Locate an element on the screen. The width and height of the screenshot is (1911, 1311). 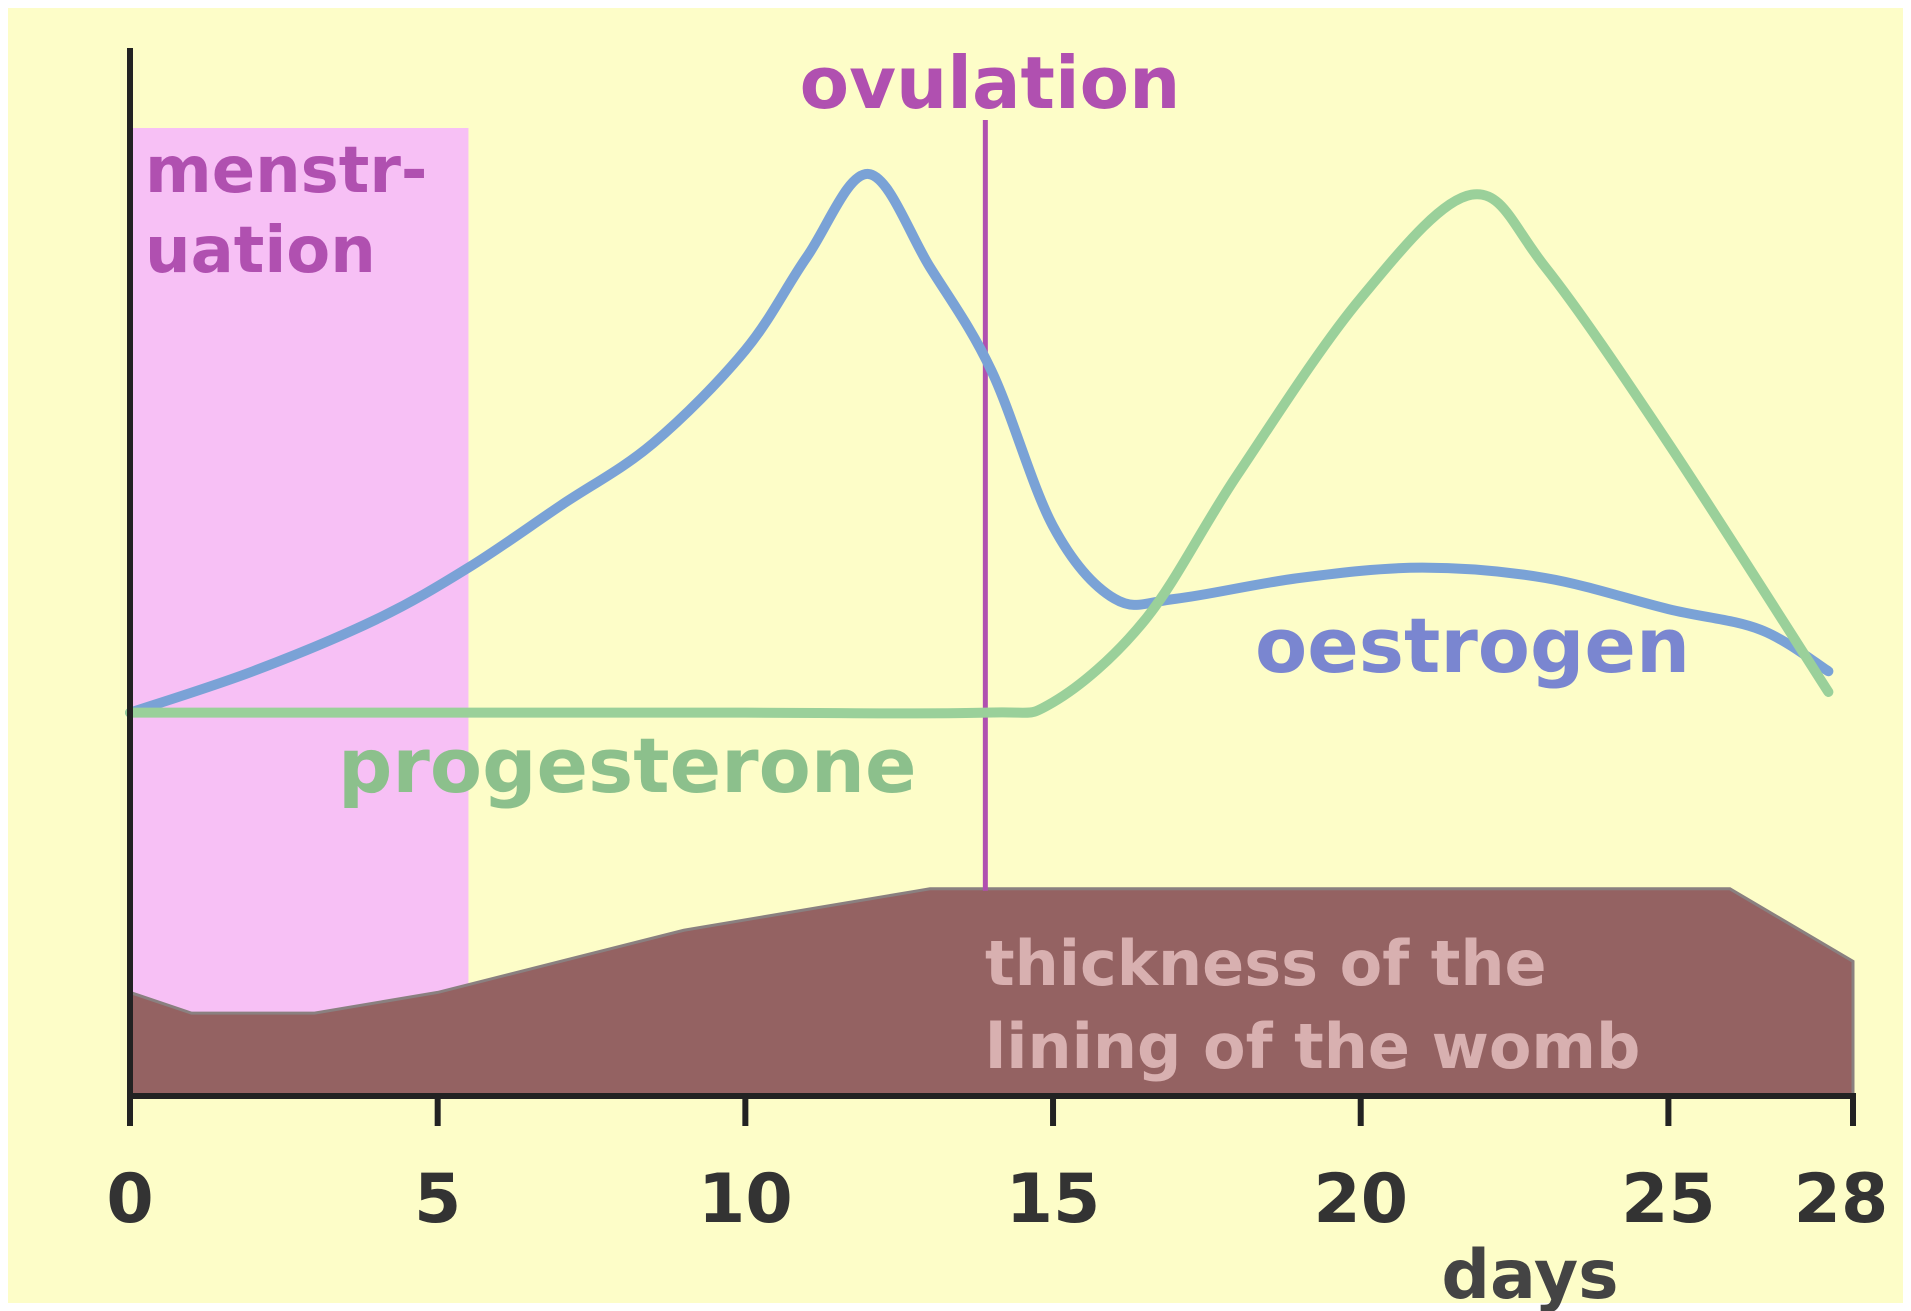
x-tick-label-10: 10 is located at coordinates (745, 1199).